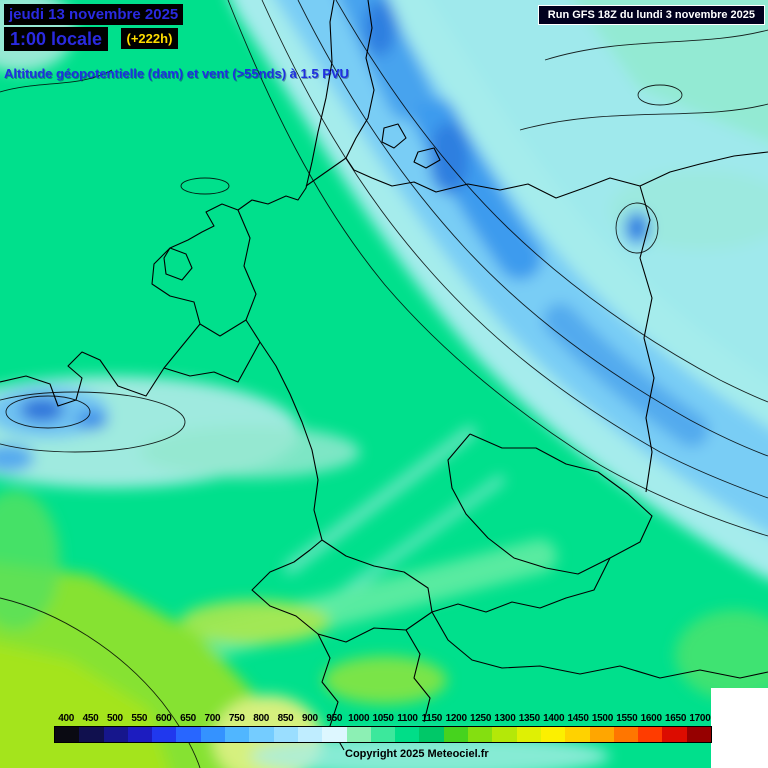 The image size is (768, 768). I want to click on colorbar-tick: 500, so click(115, 718).